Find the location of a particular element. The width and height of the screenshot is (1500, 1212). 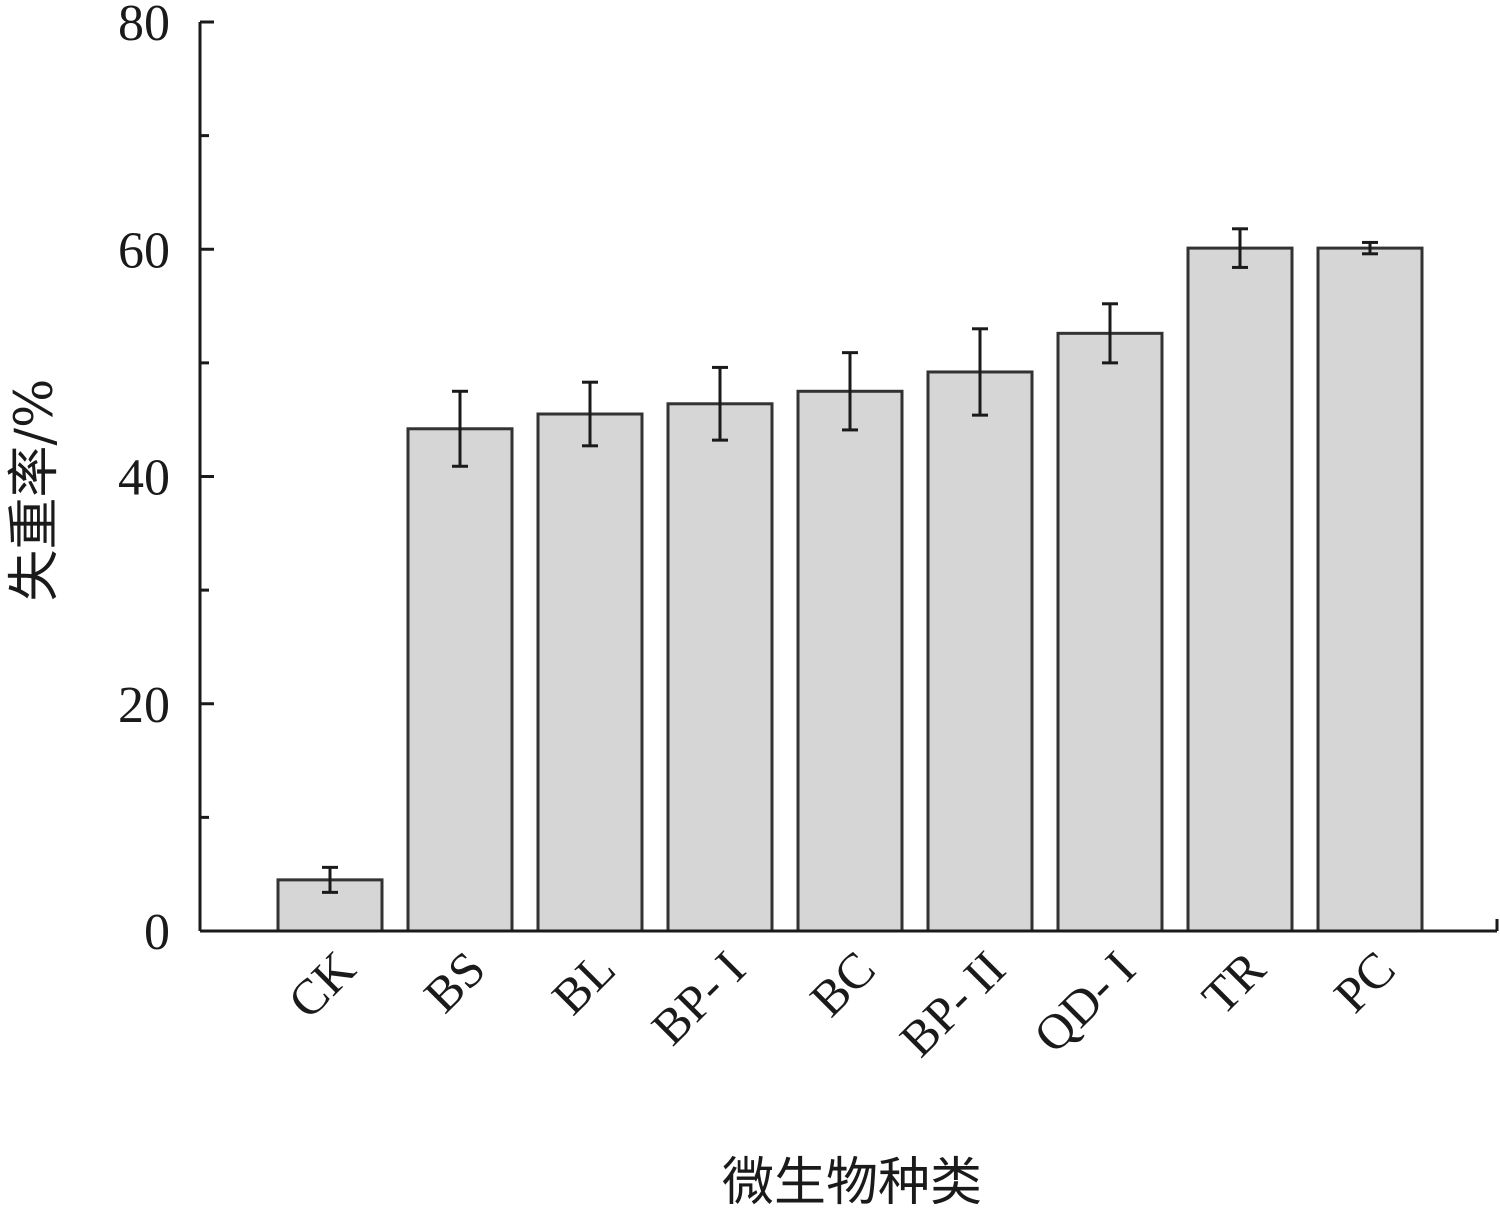

bar-bc is located at coordinates (850, 661).